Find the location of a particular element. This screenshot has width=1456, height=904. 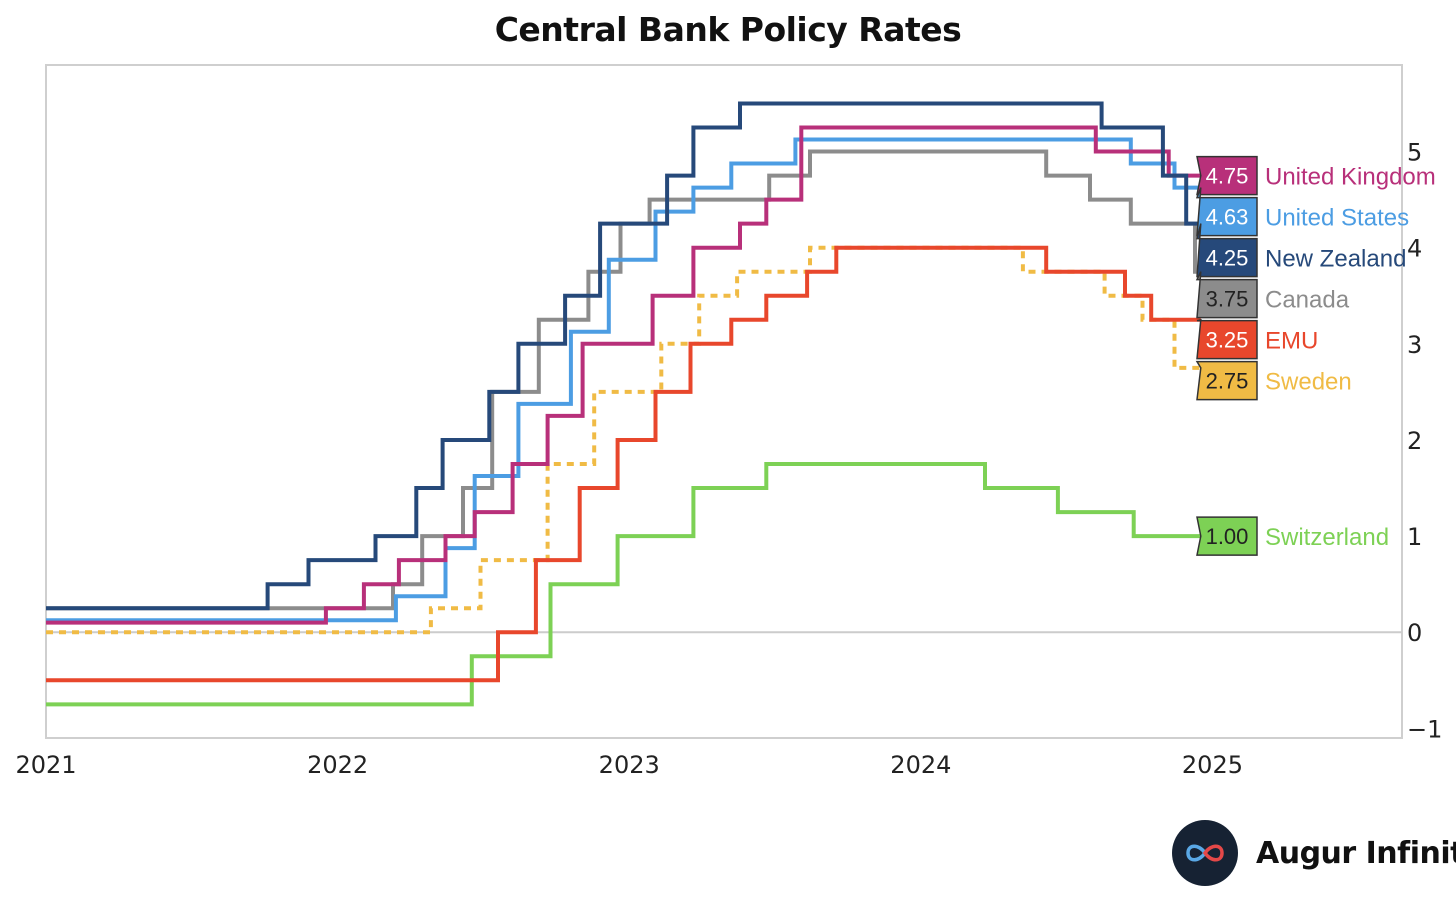

end-tag-united-kingdom: 4.75 United Kingdom is located at coordinates (1316, 175).